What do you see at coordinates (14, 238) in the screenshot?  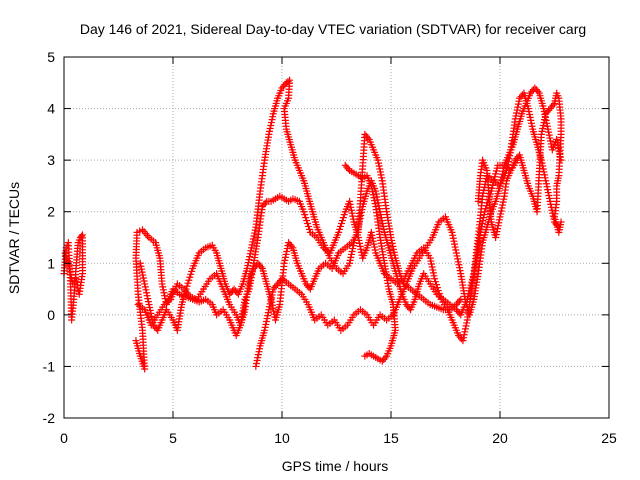 I see `y-axis-label: SDTVAR / TECUs` at bounding box center [14, 238].